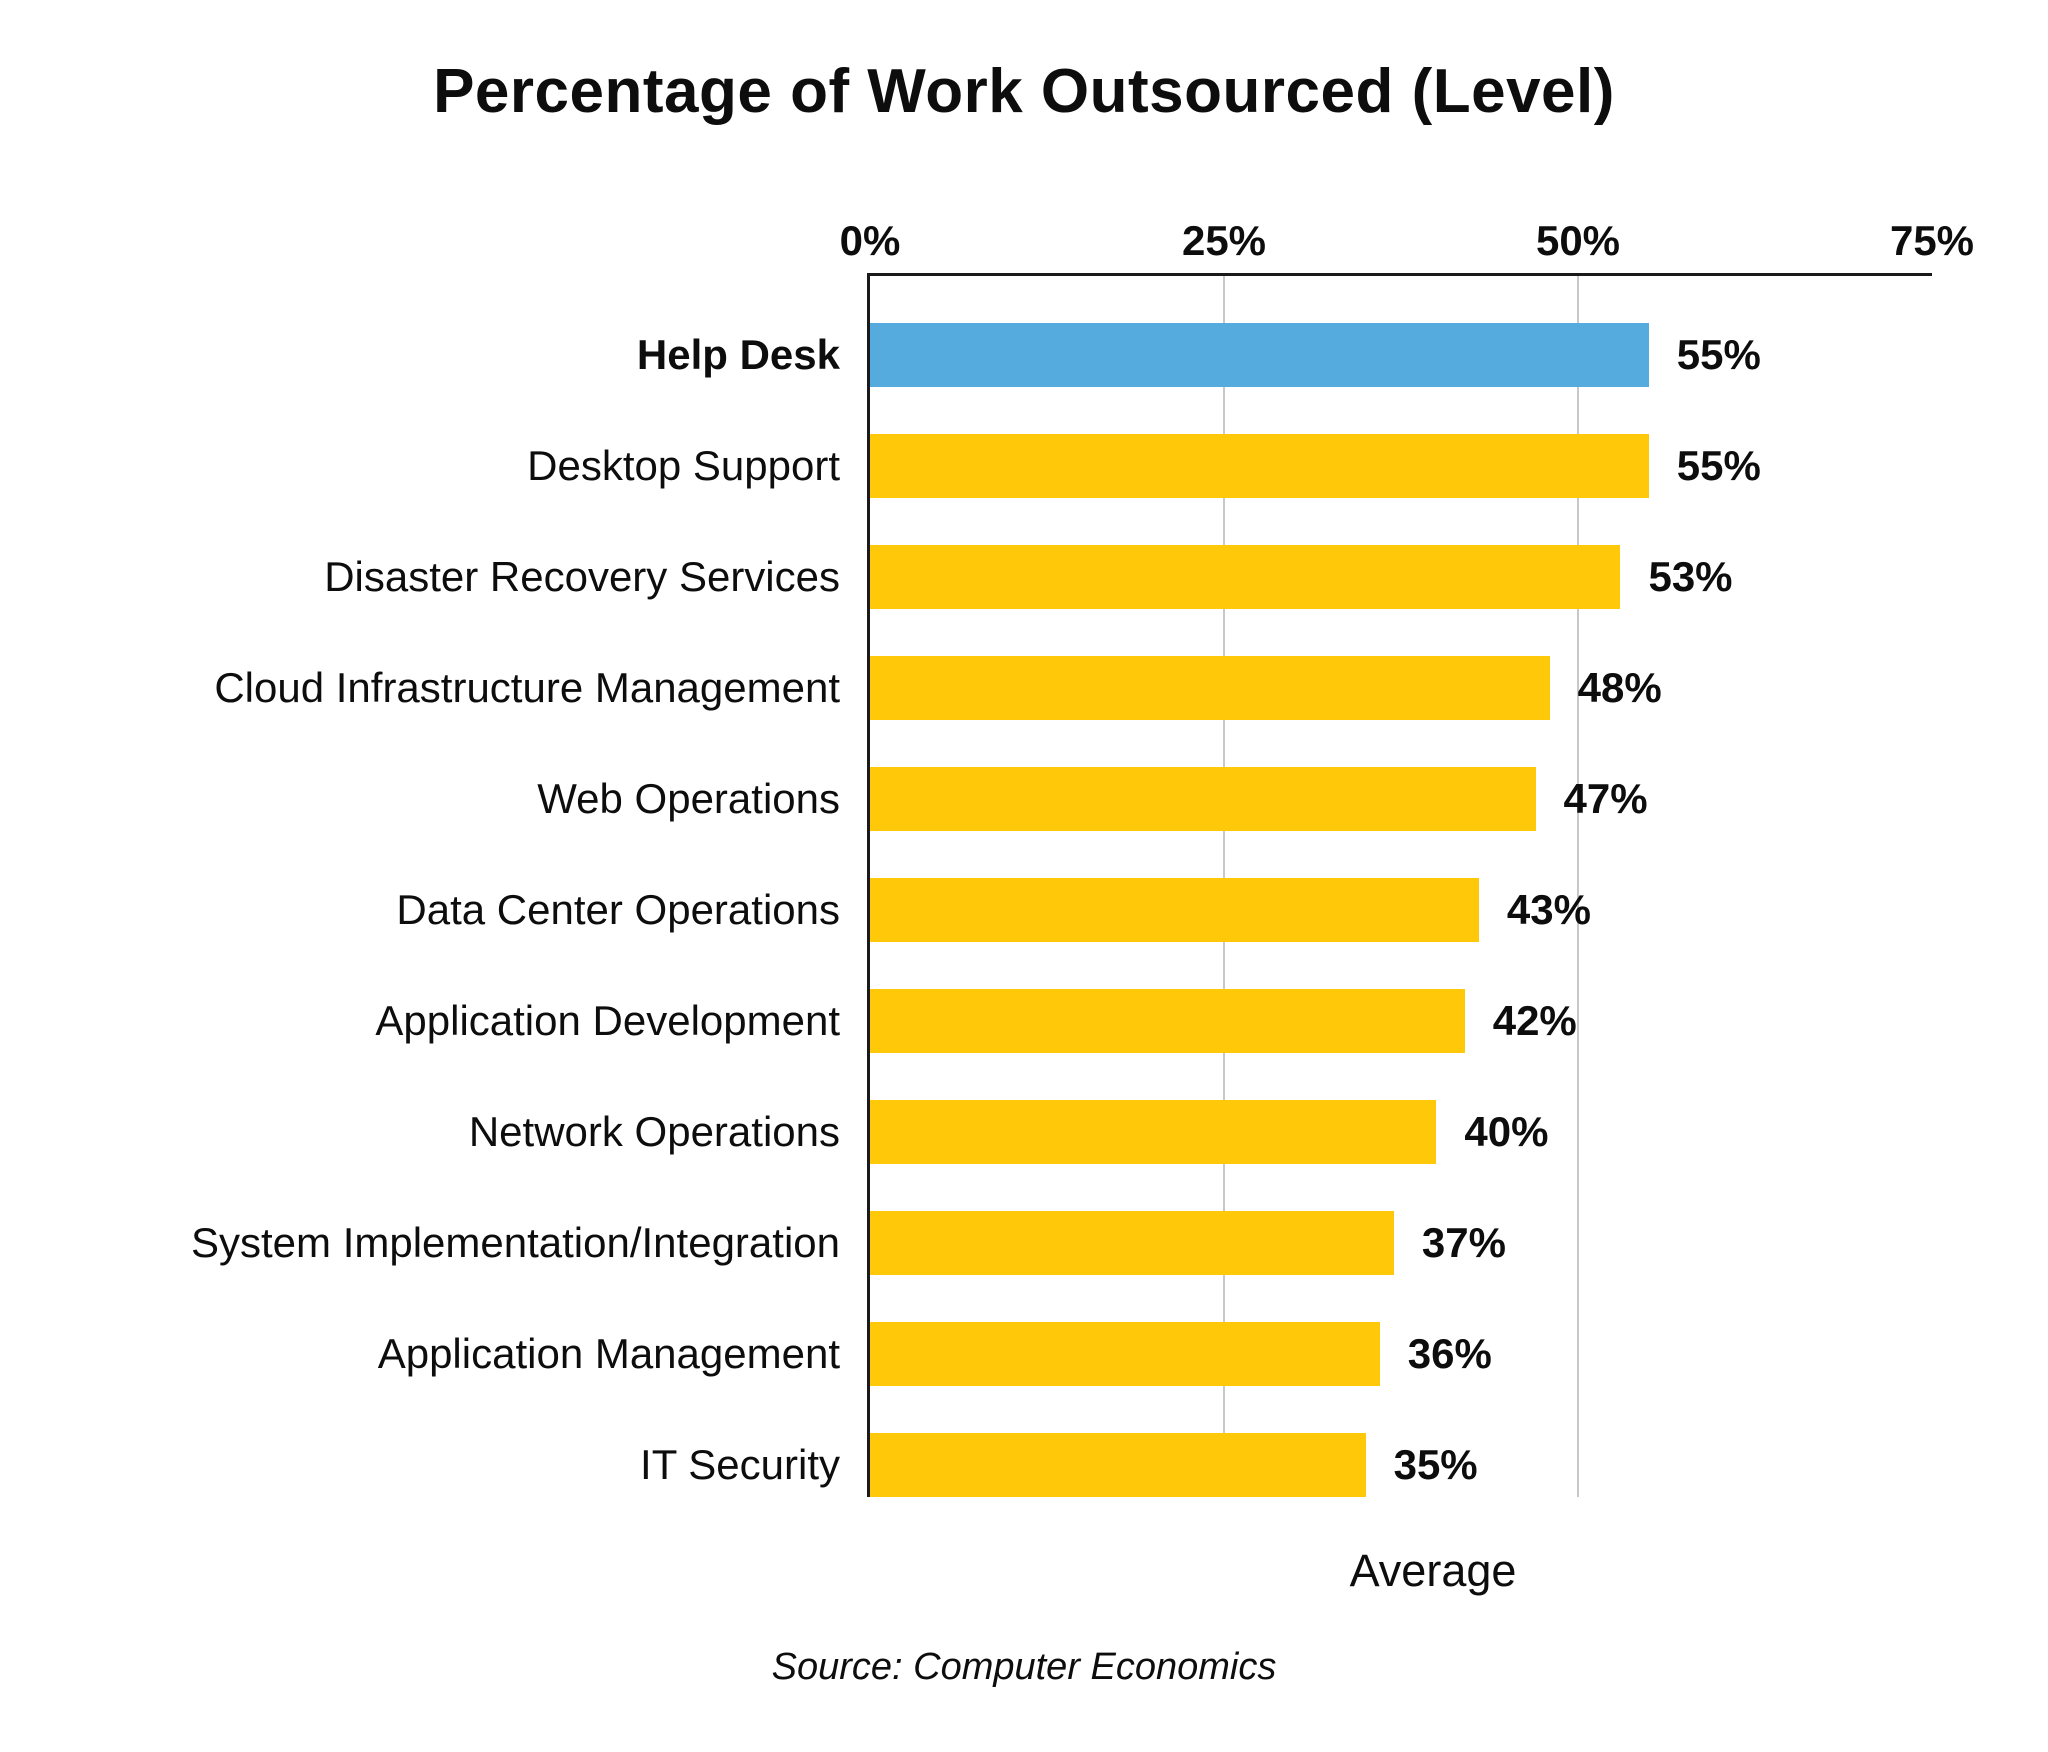 Image resolution: width=2048 pixels, height=1752 pixels. Describe the element at coordinates (1506, 1131) in the screenshot. I see `value-label: 40%` at that location.